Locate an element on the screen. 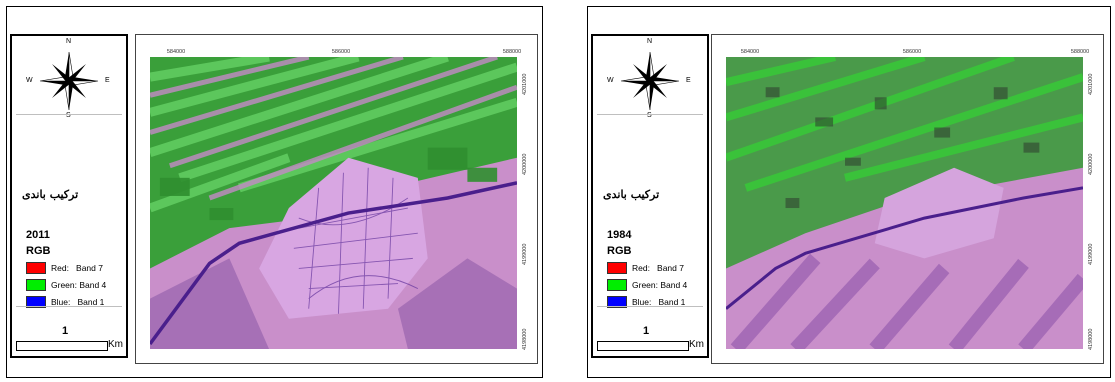 The width and height of the screenshot is (1115, 382). legend-year: 2011 is located at coordinates (38, 235).